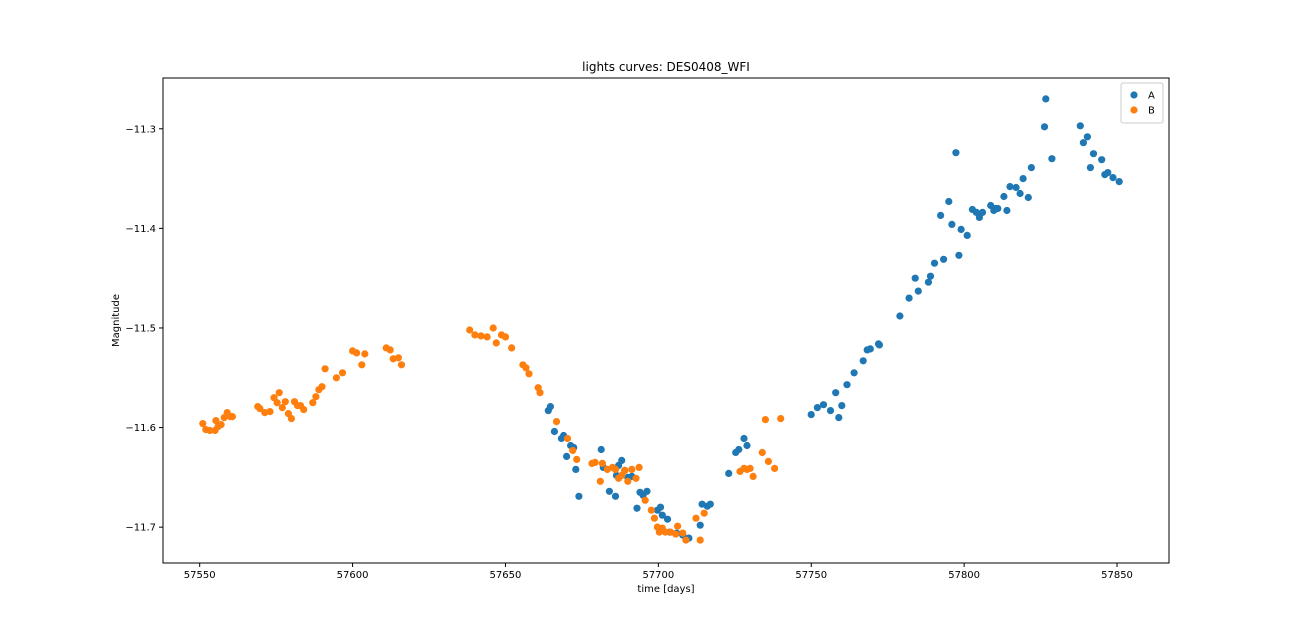 This screenshot has height=643, width=1299. I want to click on x-tick-label: 57750, so click(811, 575).